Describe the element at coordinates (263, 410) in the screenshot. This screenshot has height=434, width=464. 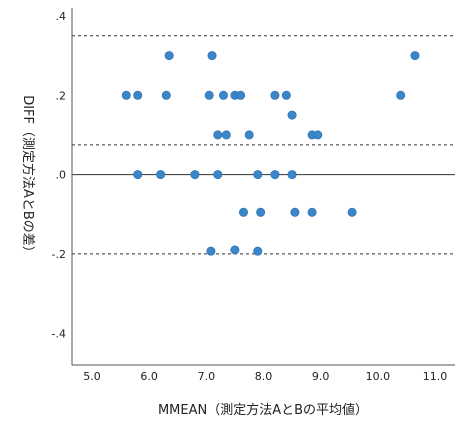
I see `x-axis-title: MMEAN（測定方法AとBの平均値）` at that location.